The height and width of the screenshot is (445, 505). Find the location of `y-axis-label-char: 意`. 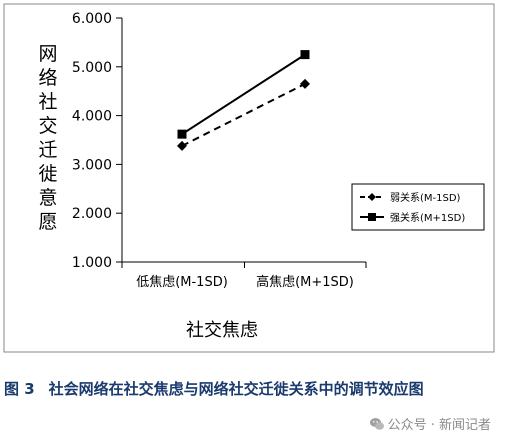

y-axis-label-char: 意 is located at coordinates (47, 198).